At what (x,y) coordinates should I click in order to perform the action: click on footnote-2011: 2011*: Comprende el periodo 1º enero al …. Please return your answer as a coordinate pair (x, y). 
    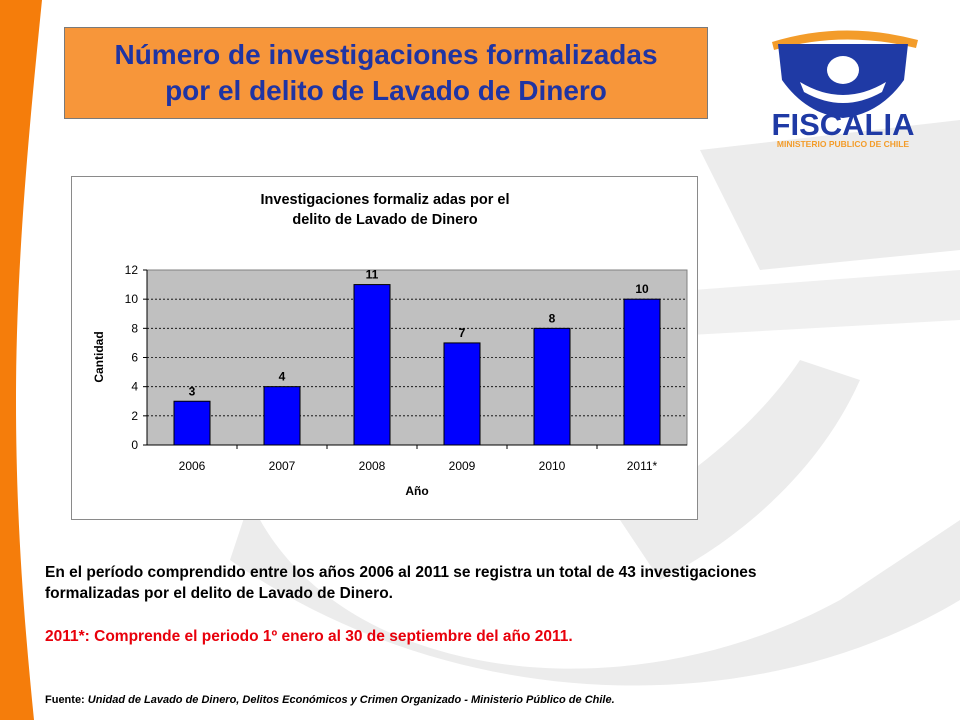
    Looking at the image, I should click on (309, 636).